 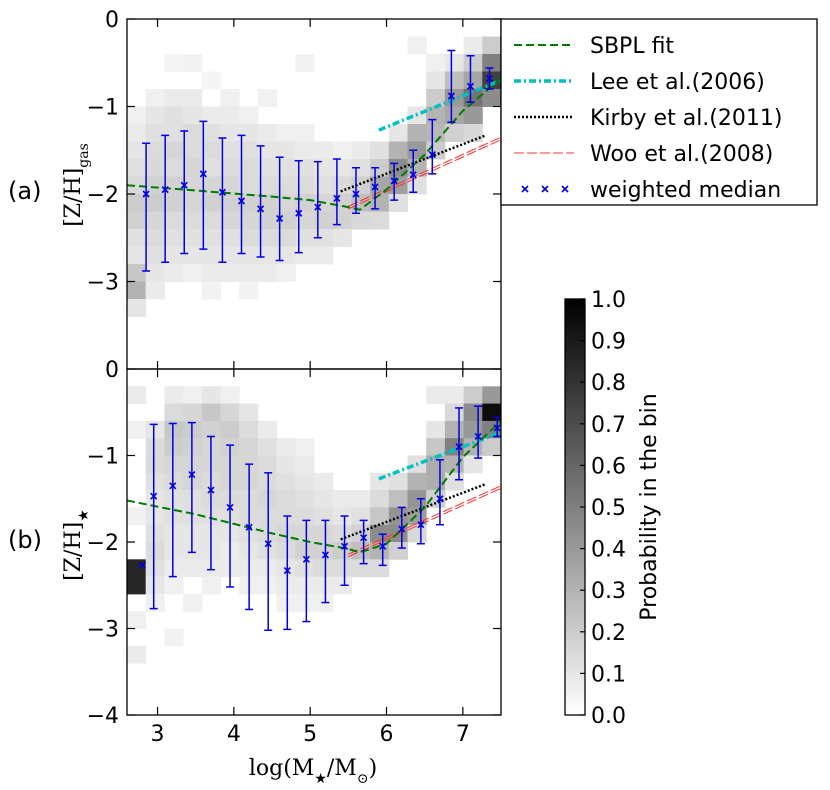 I want to click on kirby-line, so click(x=413, y=511).